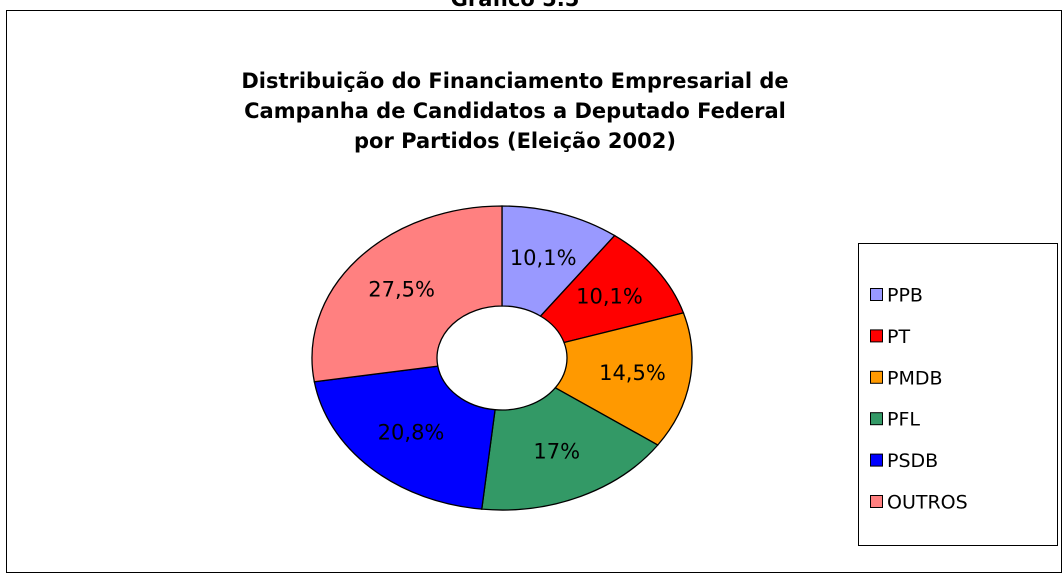 The width and height of the screenshot is (1062, 573). I want to click on chart-title: por Partidos (Eleição 2002), so click(515, 141).